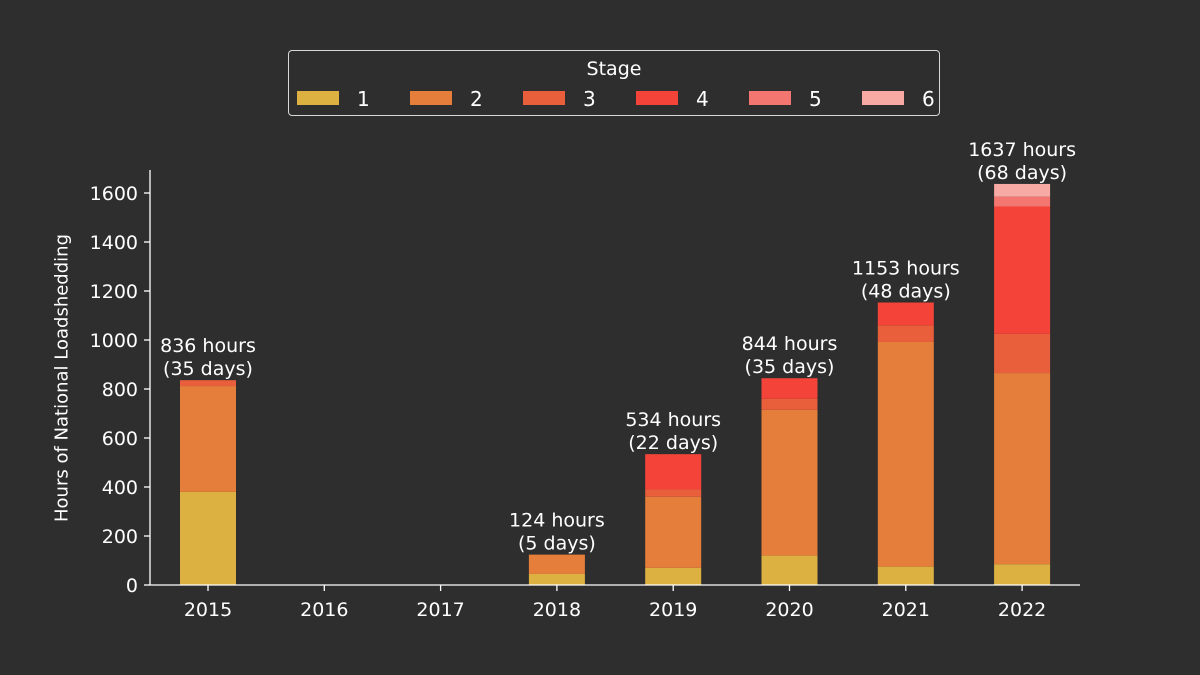  What do you see at coordinates (1022, 173) in the screenshot?
I see `annotation-days: (68 days)` at bounding box center [1022, 173].